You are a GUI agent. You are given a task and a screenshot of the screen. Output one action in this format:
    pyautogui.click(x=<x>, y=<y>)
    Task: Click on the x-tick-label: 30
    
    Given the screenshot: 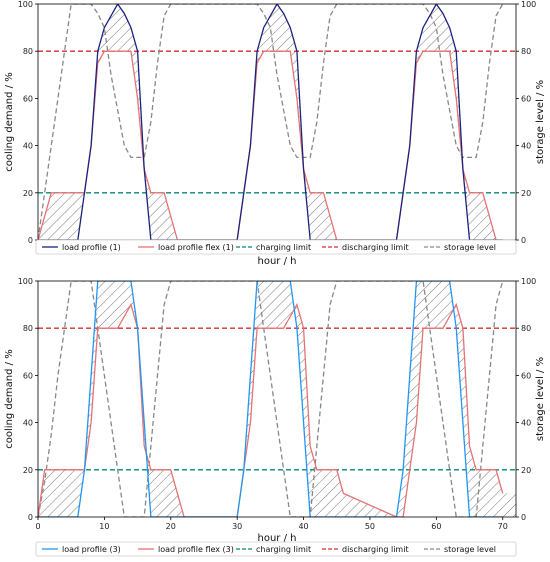 What is the action you would take?
    pyautogui.click(x=237, y=526)
    